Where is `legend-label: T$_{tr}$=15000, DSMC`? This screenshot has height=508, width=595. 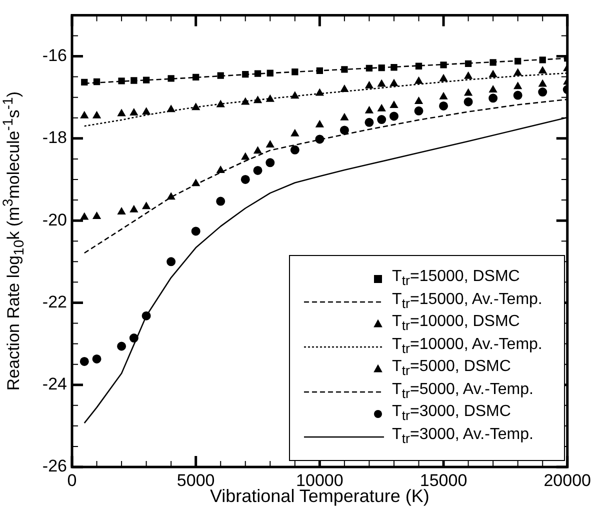
legend-label: T$_{tr}$=15000, DSMC is located at coordinates (456, 279).